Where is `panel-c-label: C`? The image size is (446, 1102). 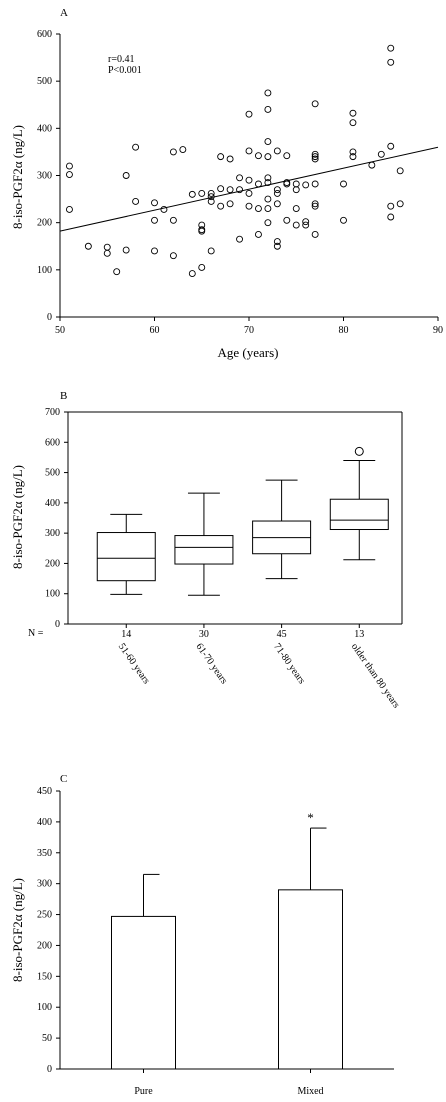 panel-c-label: C is located at coordinates (63, 779).